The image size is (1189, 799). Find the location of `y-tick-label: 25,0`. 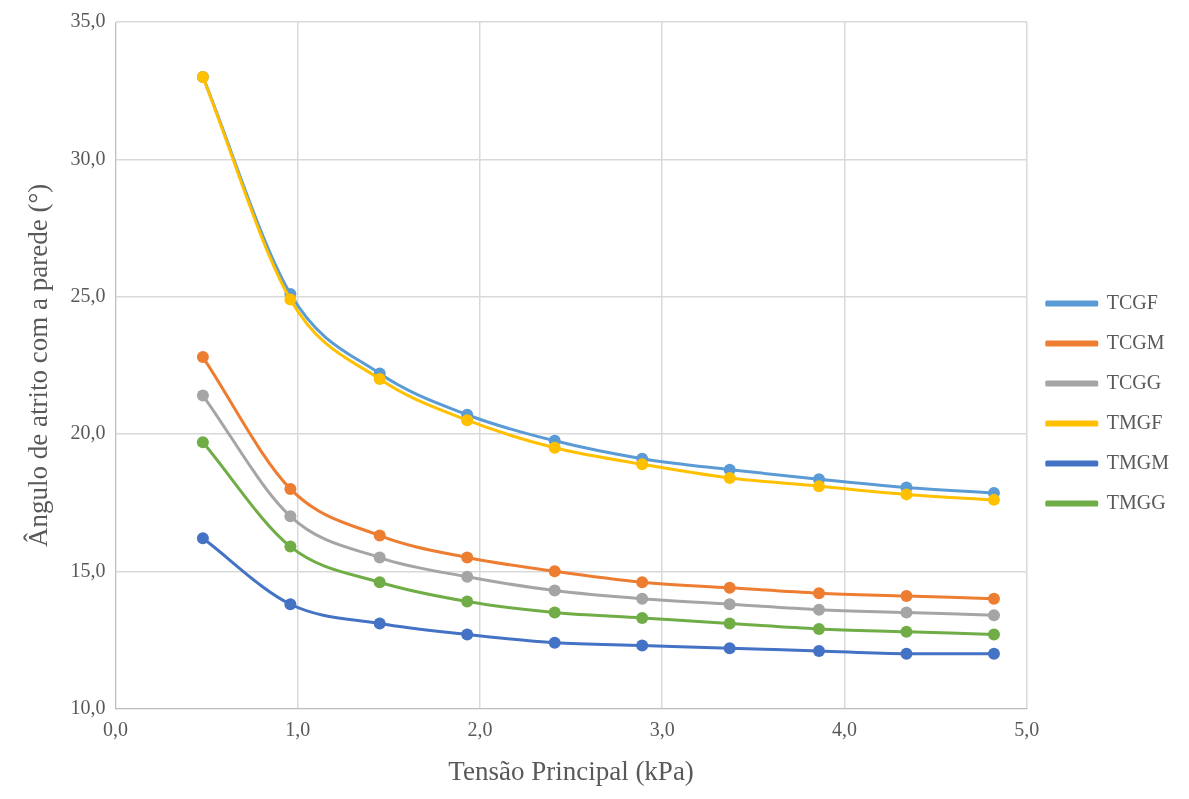

y-tick-label: 25,0 is located at coordinates (88, 294).